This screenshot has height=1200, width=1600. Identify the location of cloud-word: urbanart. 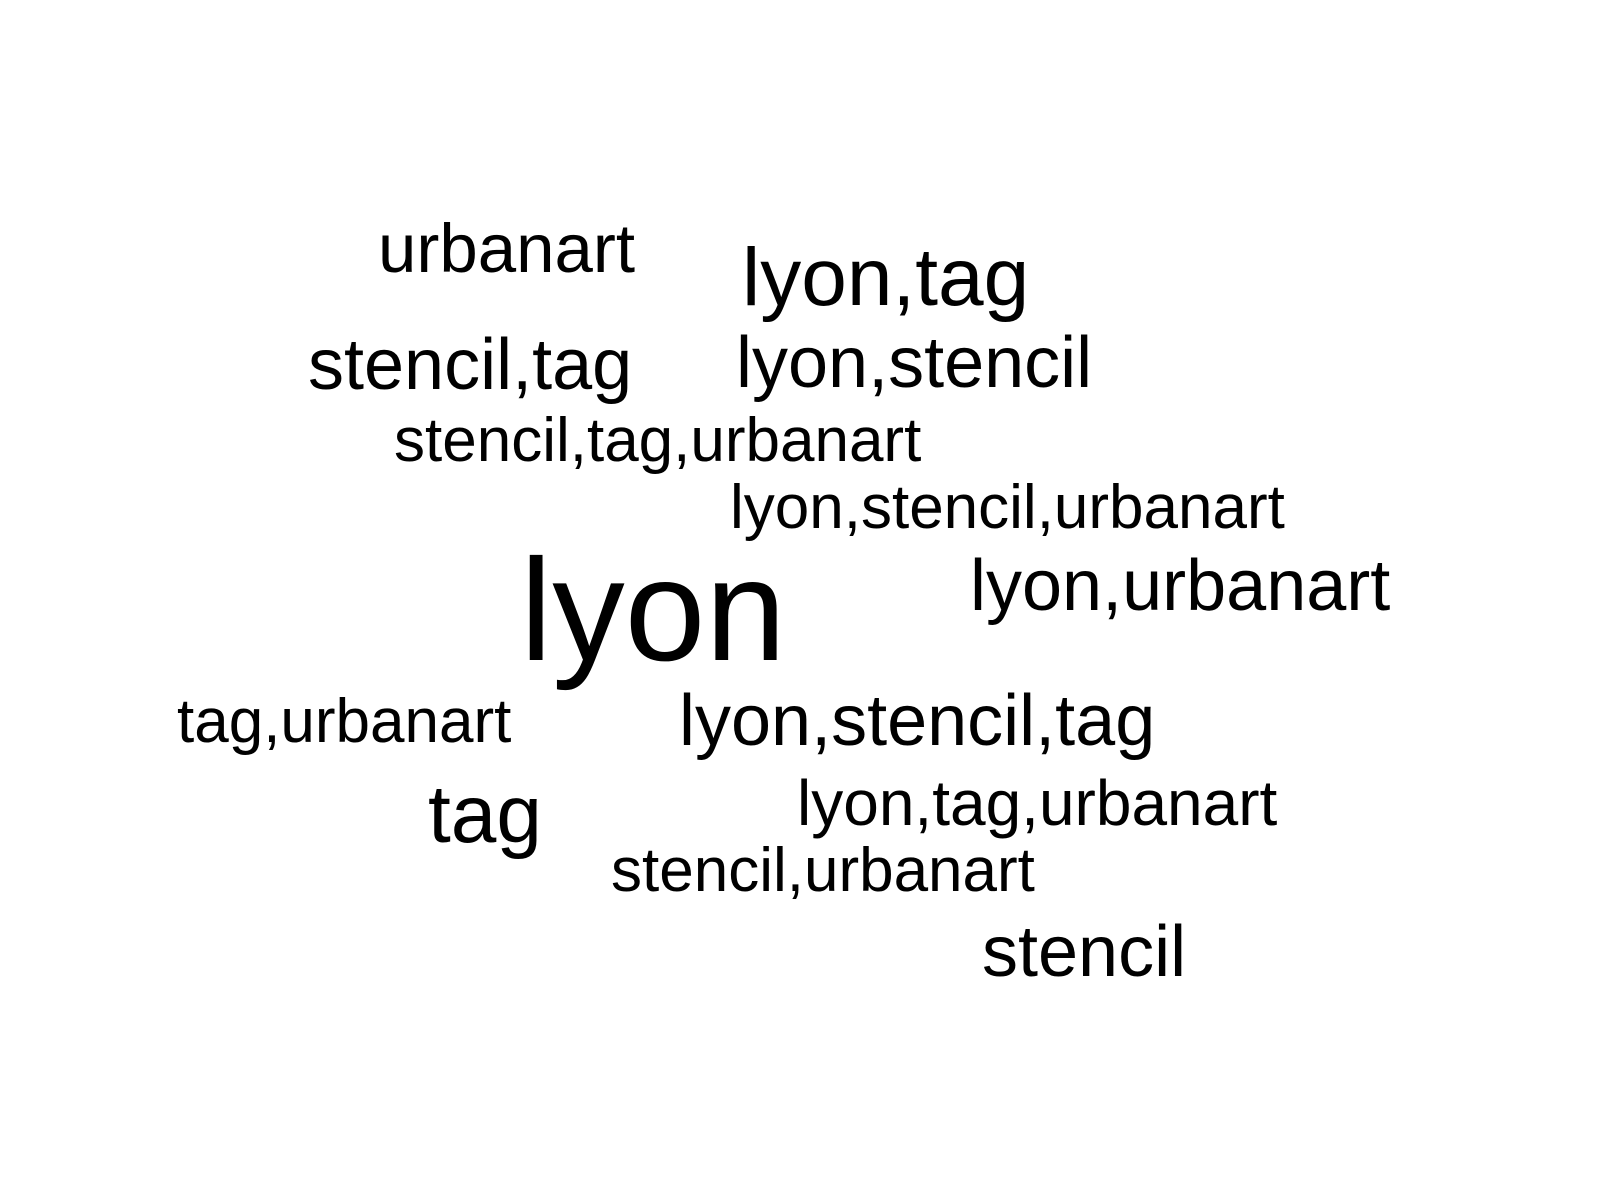
(506, 248).